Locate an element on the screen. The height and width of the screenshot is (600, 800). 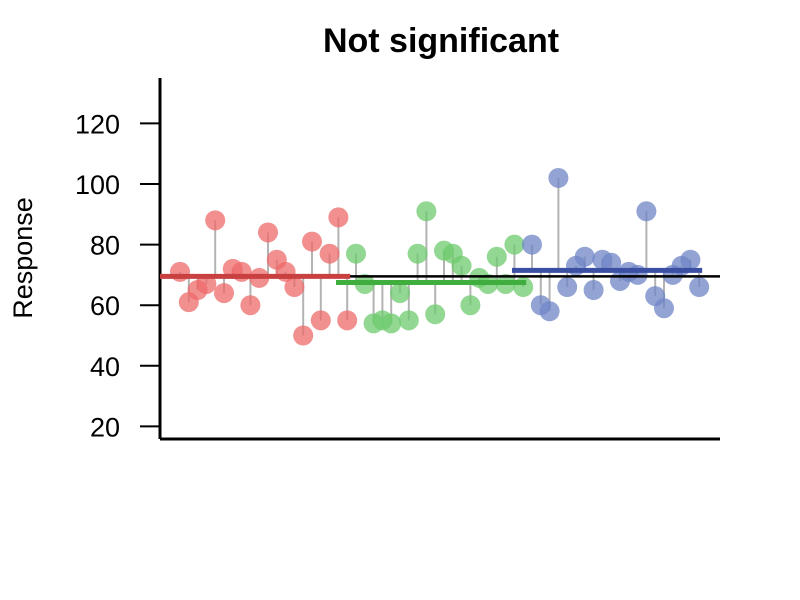
mean-lines is located at coordinates (440, 276).